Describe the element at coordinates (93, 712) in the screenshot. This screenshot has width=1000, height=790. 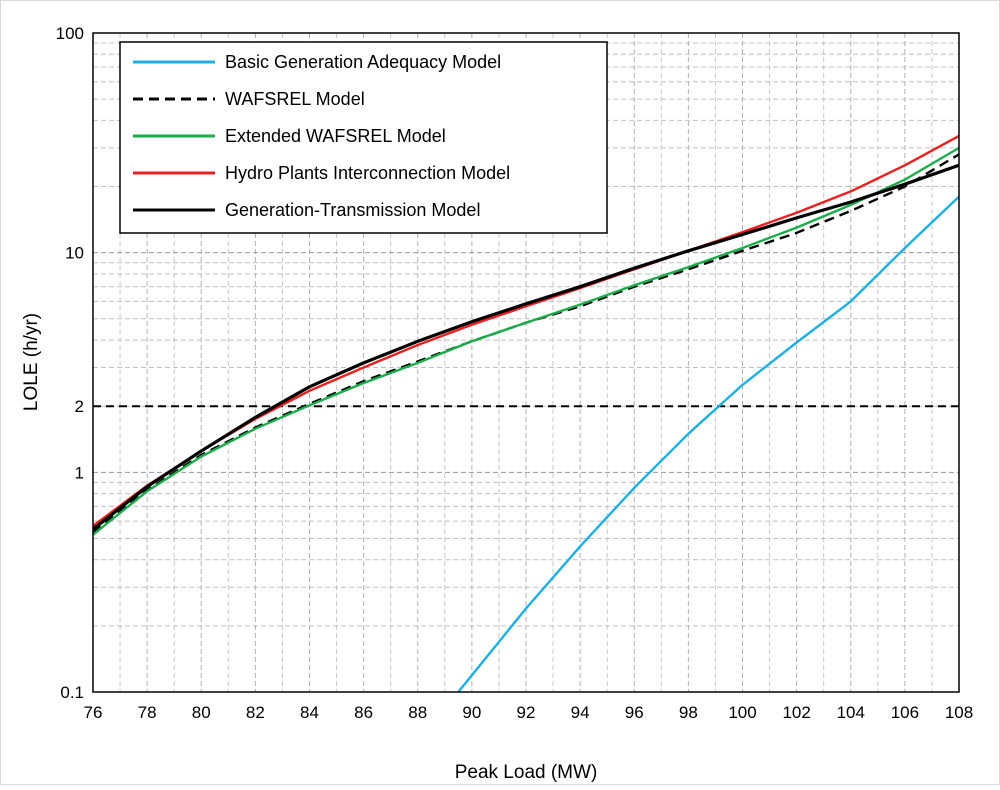
I see `x-tick-label: 76` at that location.